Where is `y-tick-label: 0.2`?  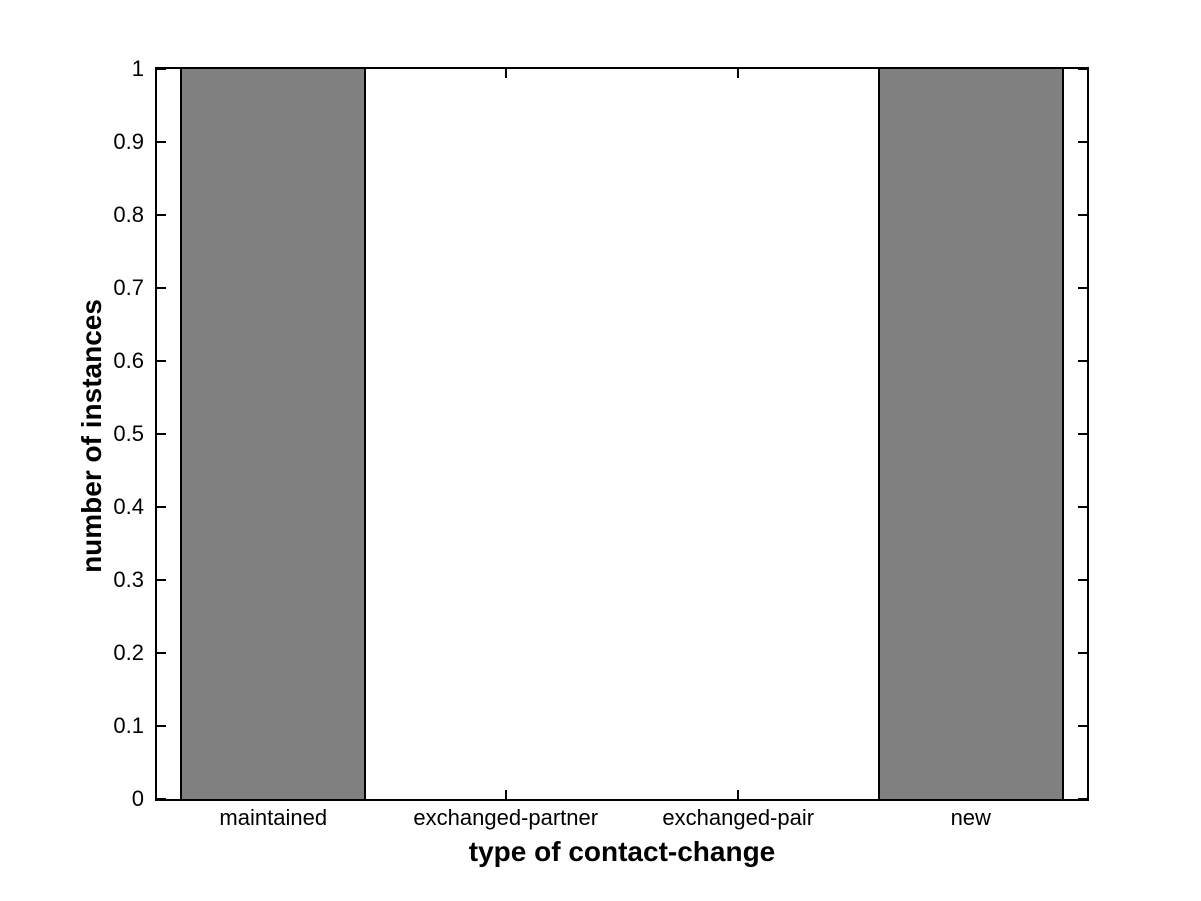 y-tick-label: 0.2 is located at coordinates (128, 652).